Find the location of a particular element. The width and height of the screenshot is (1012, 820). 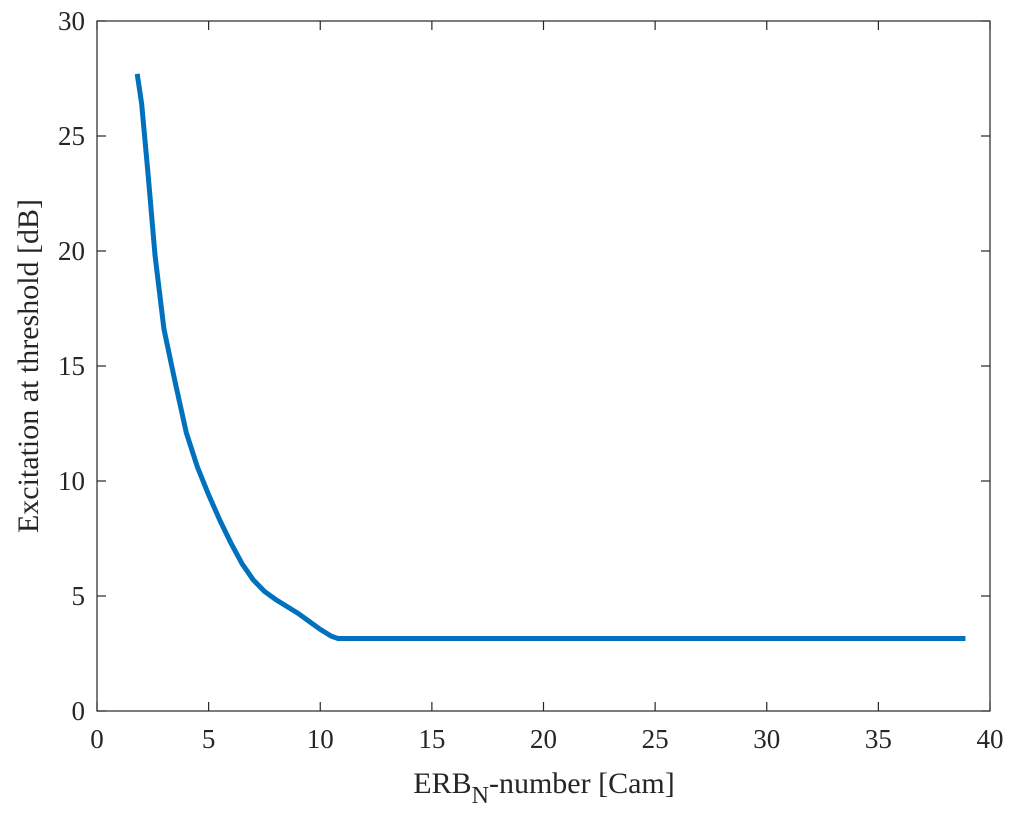

y-tick-label: 0 is located at coordinates (79, 711).